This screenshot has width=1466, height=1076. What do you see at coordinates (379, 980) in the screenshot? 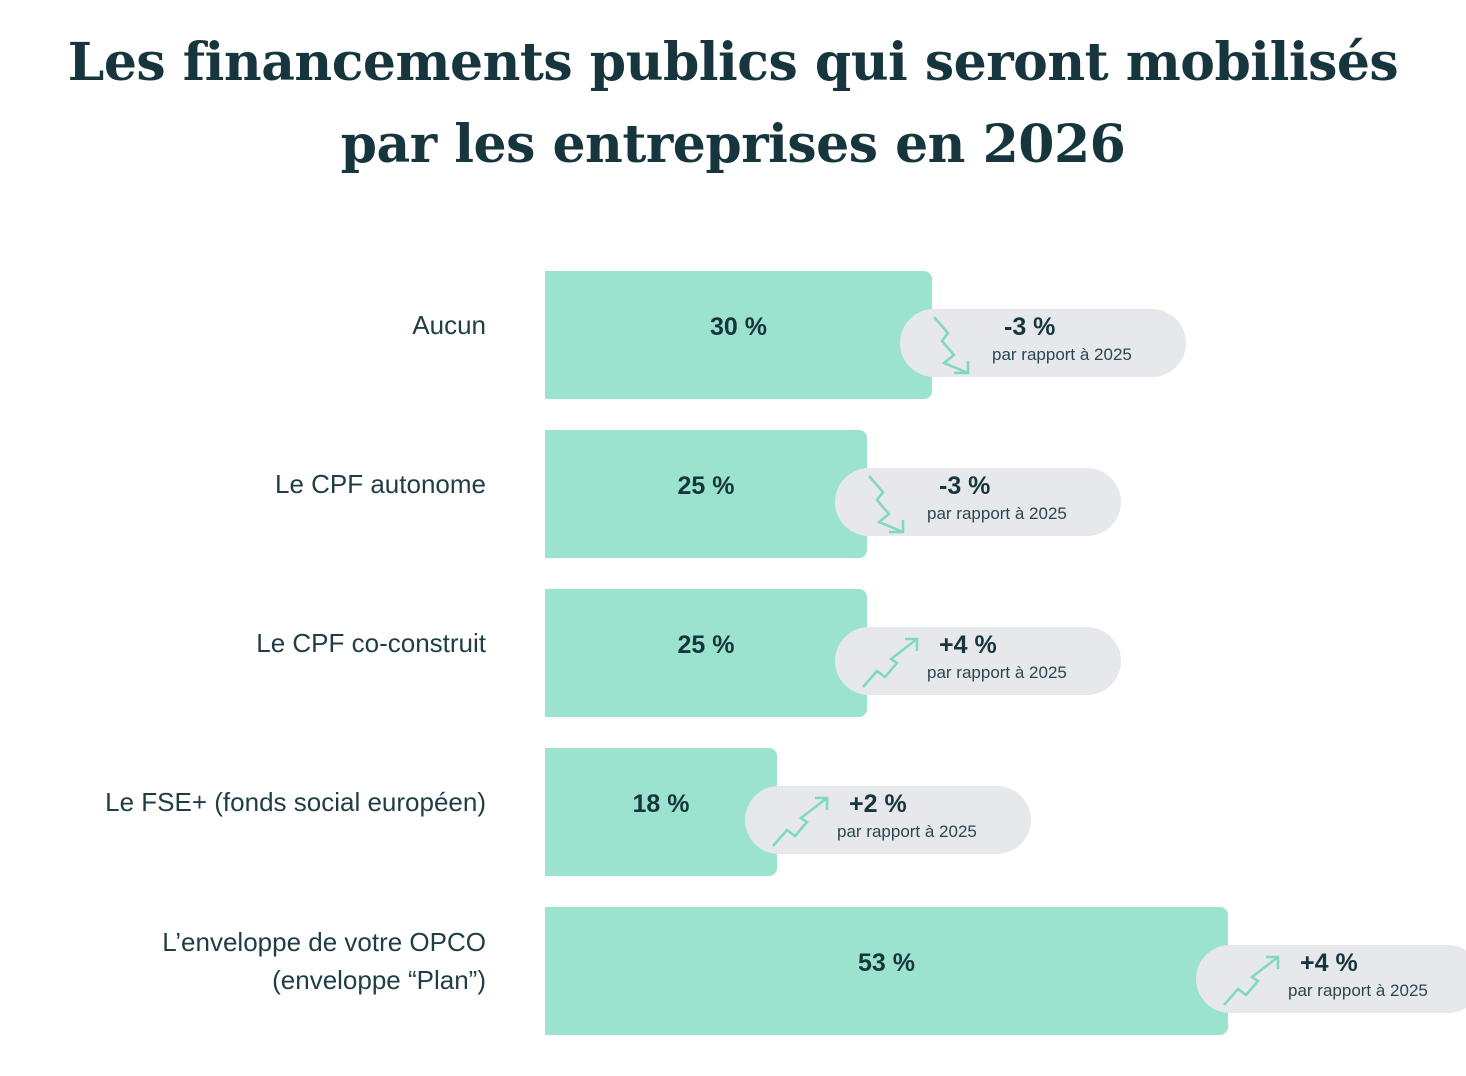
I see `category-label-line: (enveloppe “Plan”)` at bounding box center [379, 980].